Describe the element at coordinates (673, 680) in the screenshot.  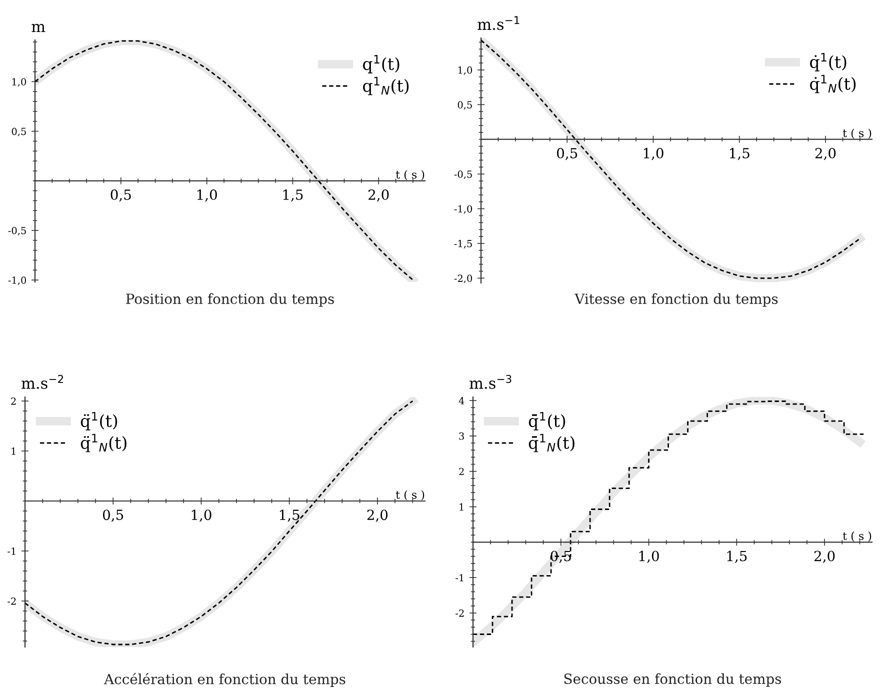
I see `text: Secousse en fonction du temps` at that location.